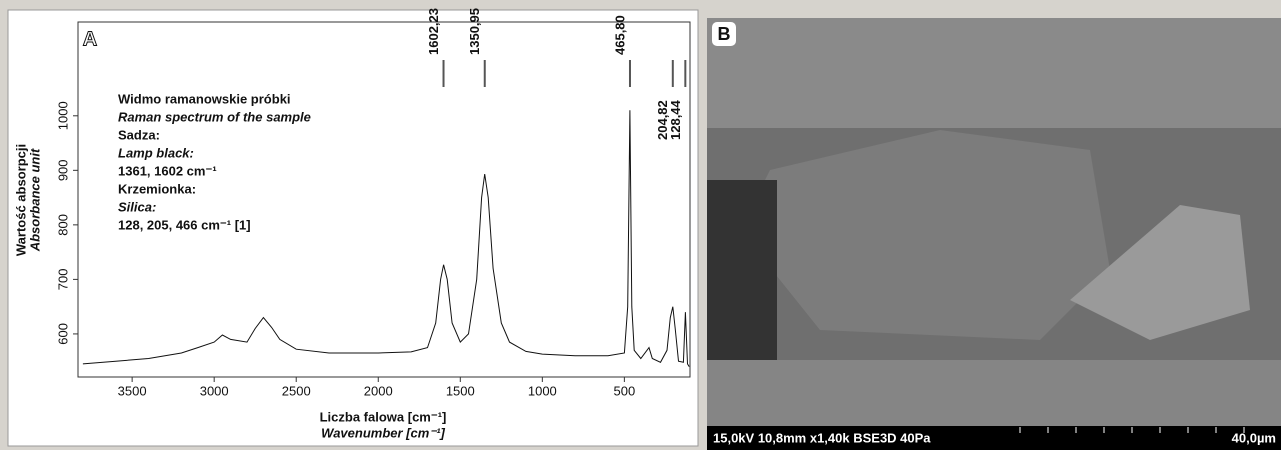 The image size is (1281, 455). What do you see at coordinates (184, 224) in the screenshot?
I see `annotation-line: 128, 205, 466 cm⁻¹ [1]` at bounding box center [184, 224].